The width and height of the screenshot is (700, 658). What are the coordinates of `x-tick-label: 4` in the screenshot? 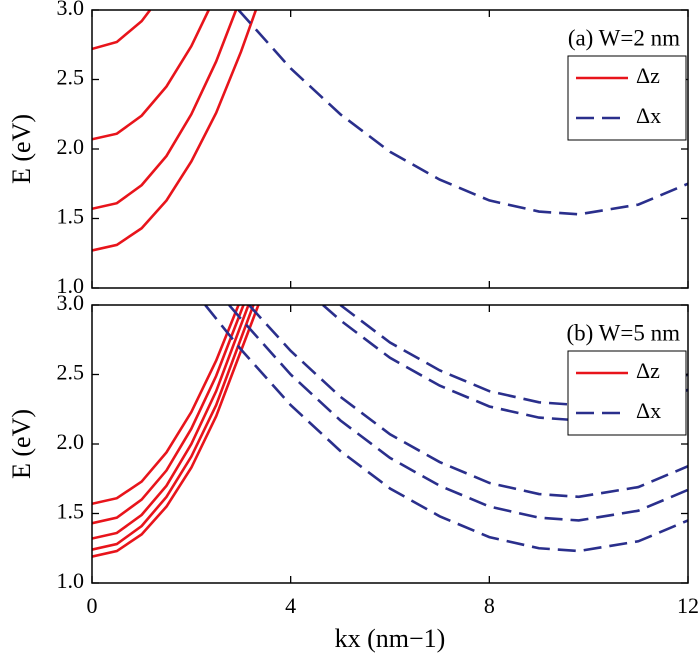 It's located at (290, 605).